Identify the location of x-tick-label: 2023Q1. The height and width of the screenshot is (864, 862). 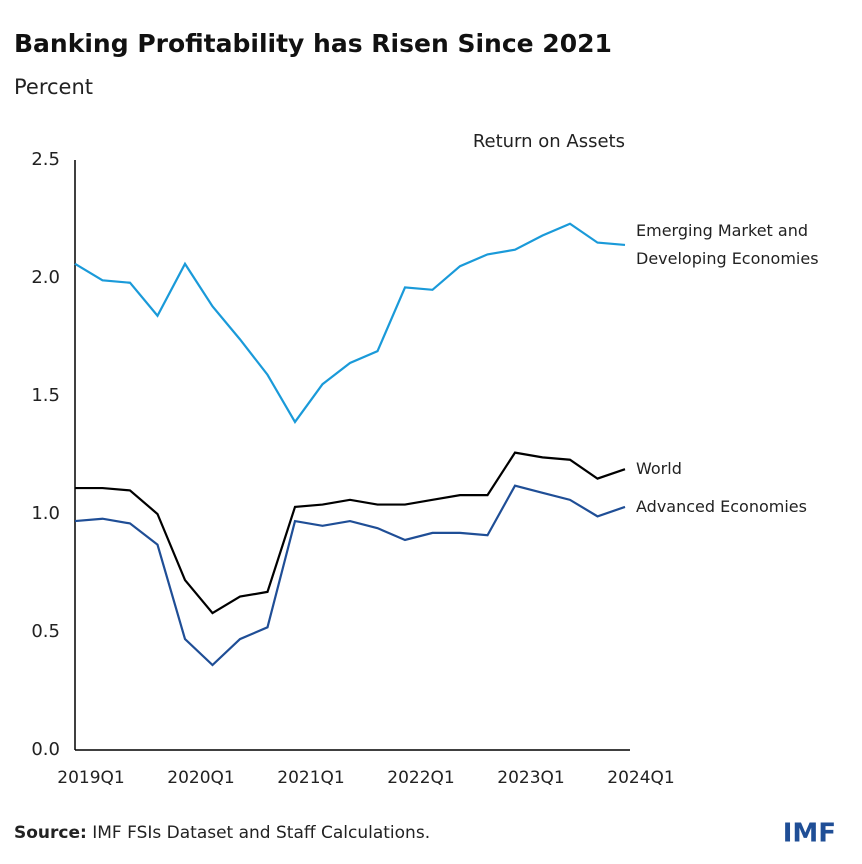
(530, 778).